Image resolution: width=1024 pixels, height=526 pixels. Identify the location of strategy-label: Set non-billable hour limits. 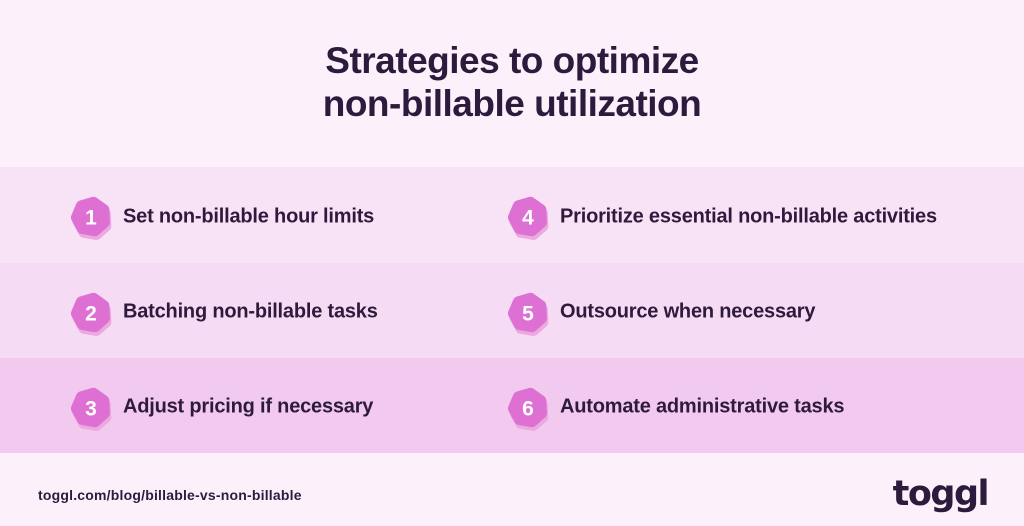
(249, 216).